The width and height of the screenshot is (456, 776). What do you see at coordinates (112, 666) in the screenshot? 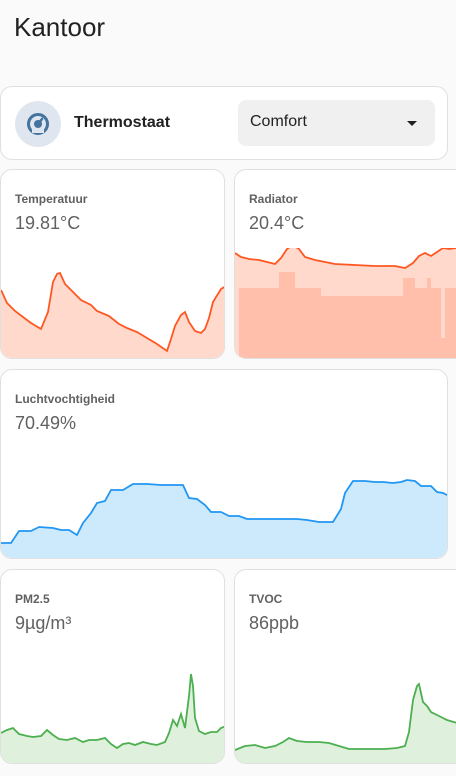
I see `pm25-card: PM2.5 9µg/m³` at bounding box center [112, 666].